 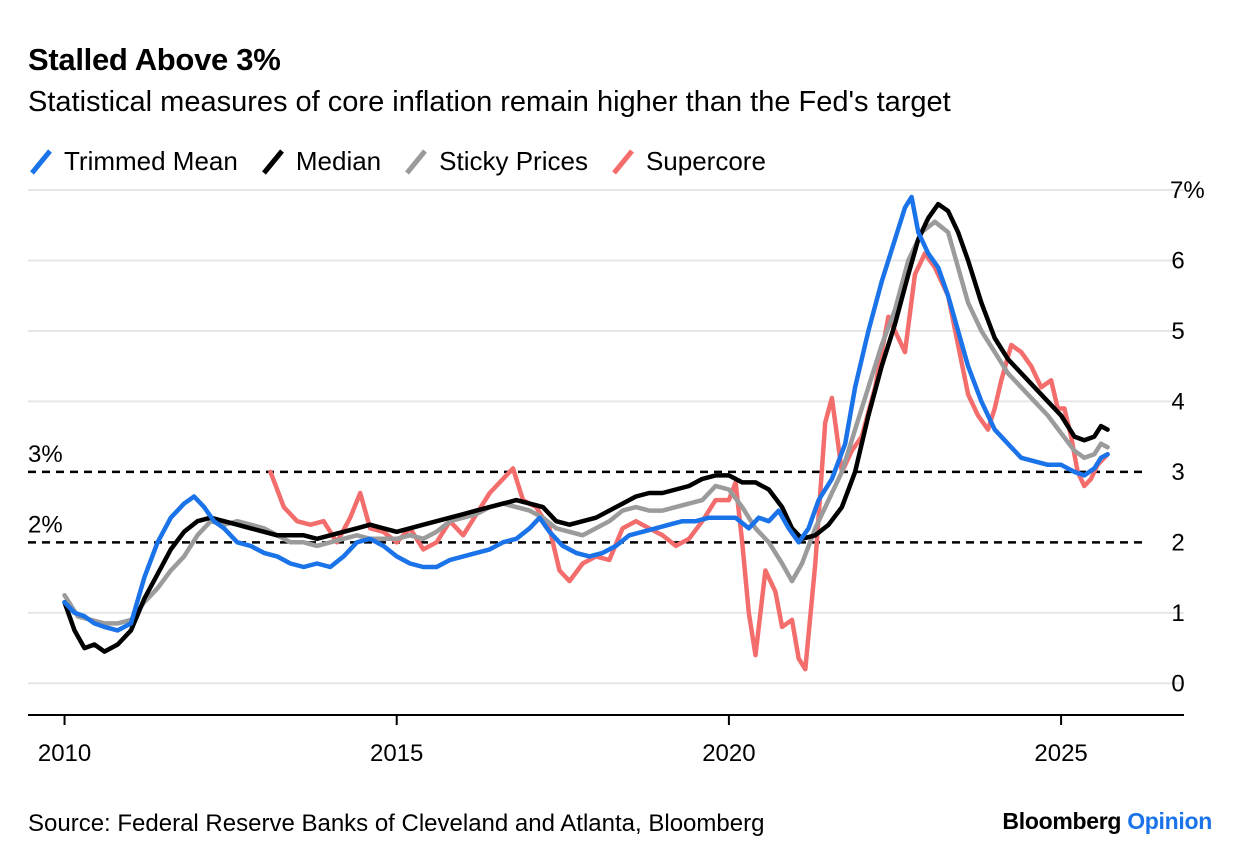 I want to click on y-tick-label-6: 6, so click(x=1177, y=260).